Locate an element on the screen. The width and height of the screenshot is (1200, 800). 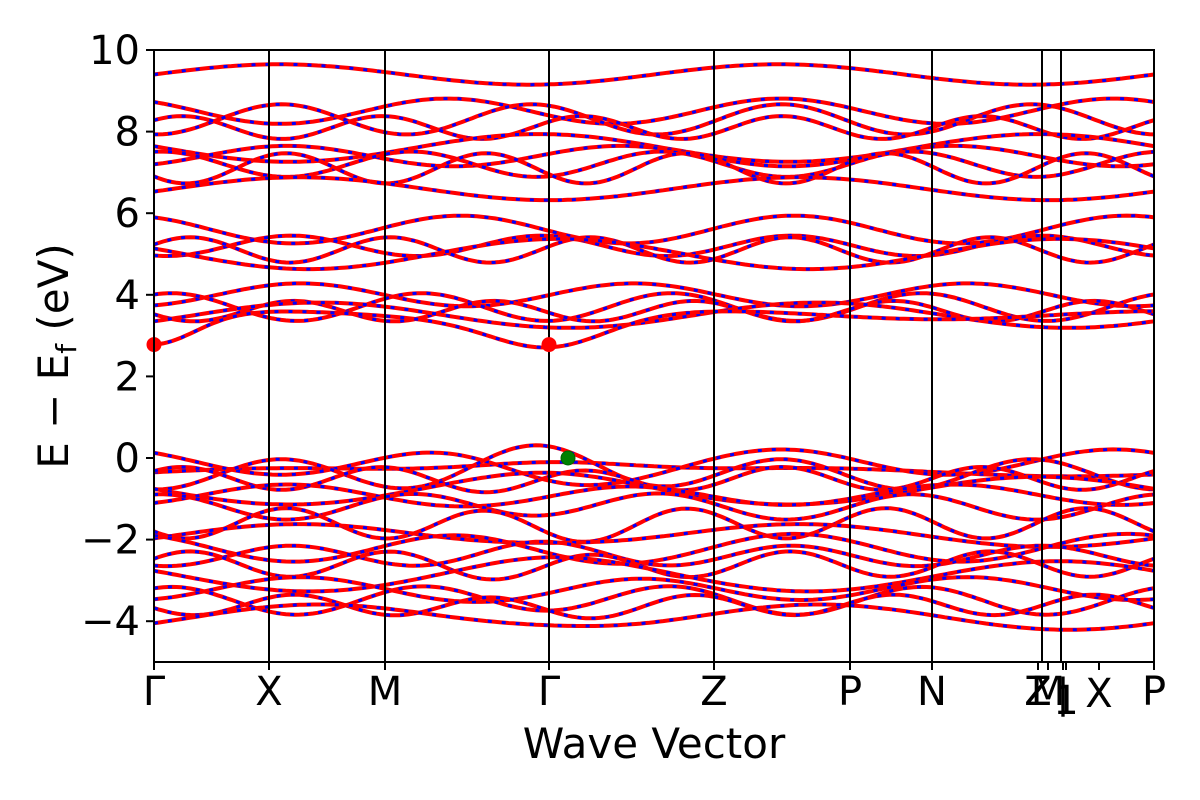
x-tick-label: | is located at coordinates (1062, 694).